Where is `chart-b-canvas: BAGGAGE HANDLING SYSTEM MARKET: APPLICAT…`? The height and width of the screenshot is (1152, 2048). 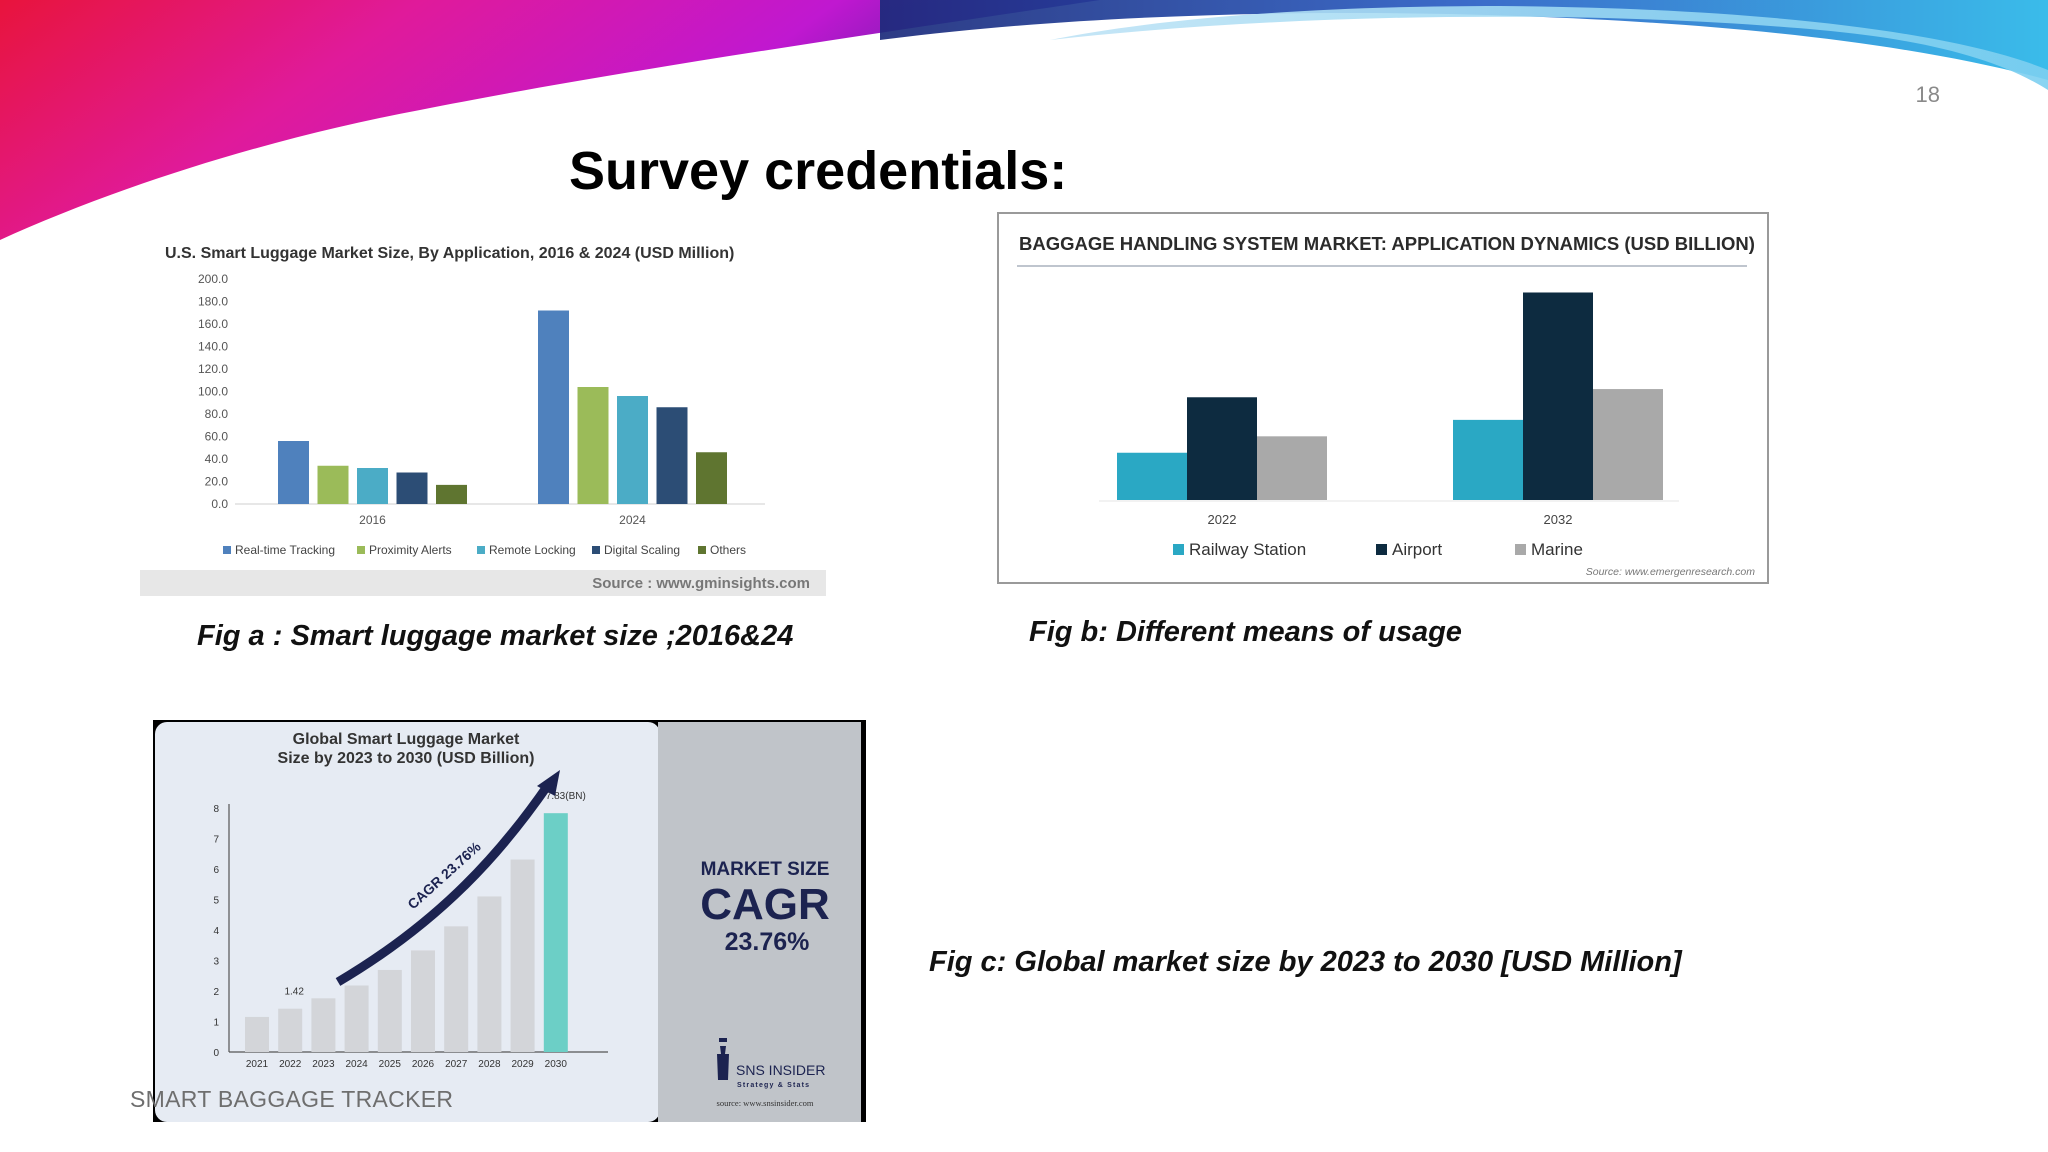 chart-b-canvas: BAGGAGE HANDLING SYSTEM MARKET: APPLICAT… is located at coordinates (1386, 405).